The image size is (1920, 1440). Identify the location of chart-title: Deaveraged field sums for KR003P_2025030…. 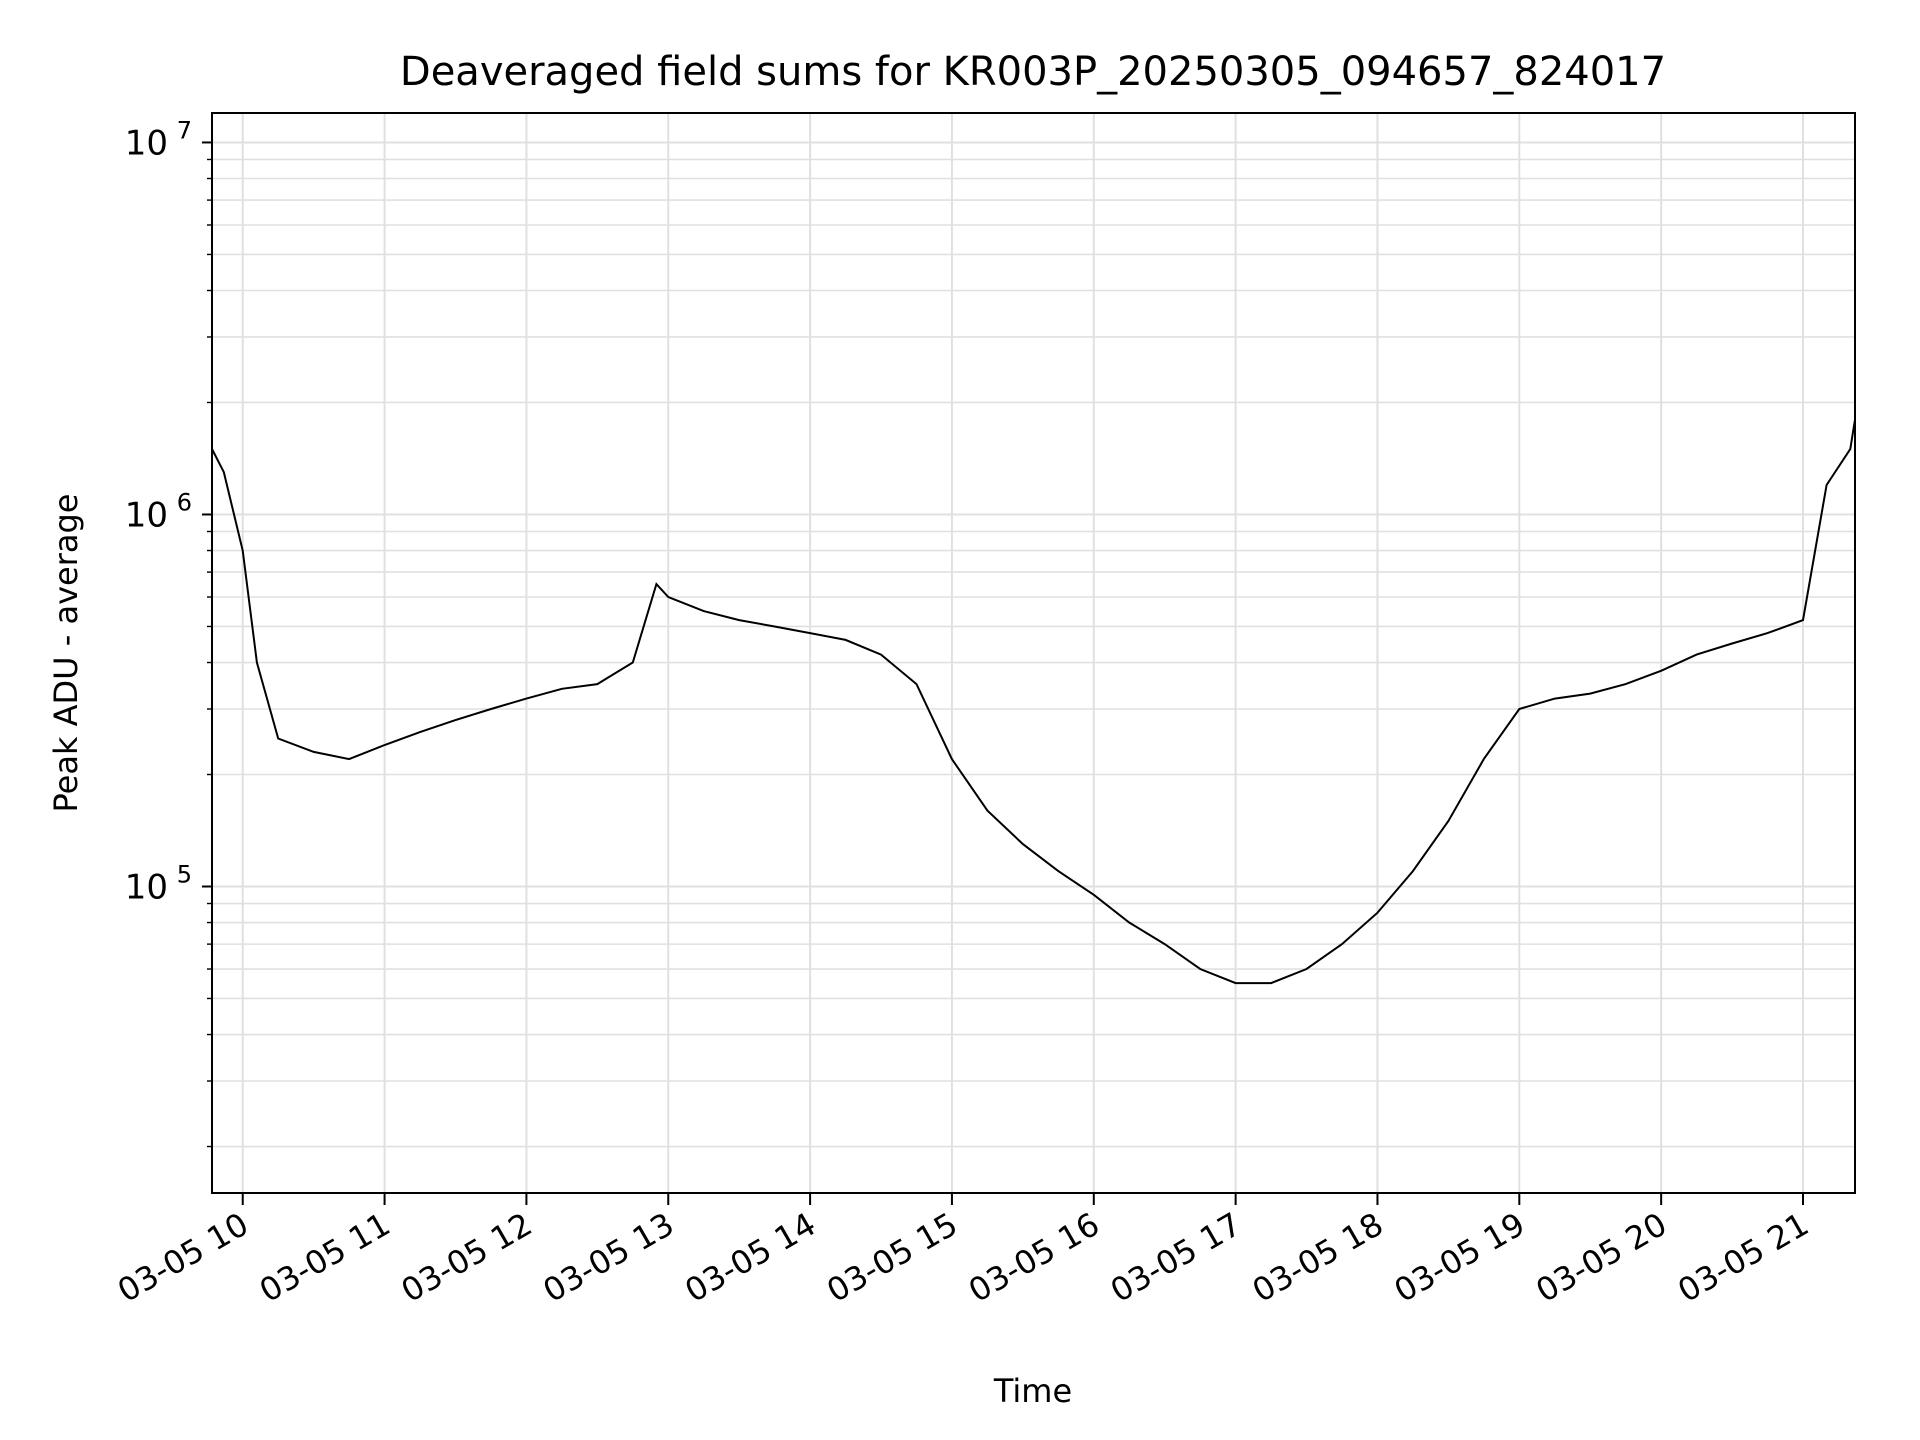
(1033, 72).